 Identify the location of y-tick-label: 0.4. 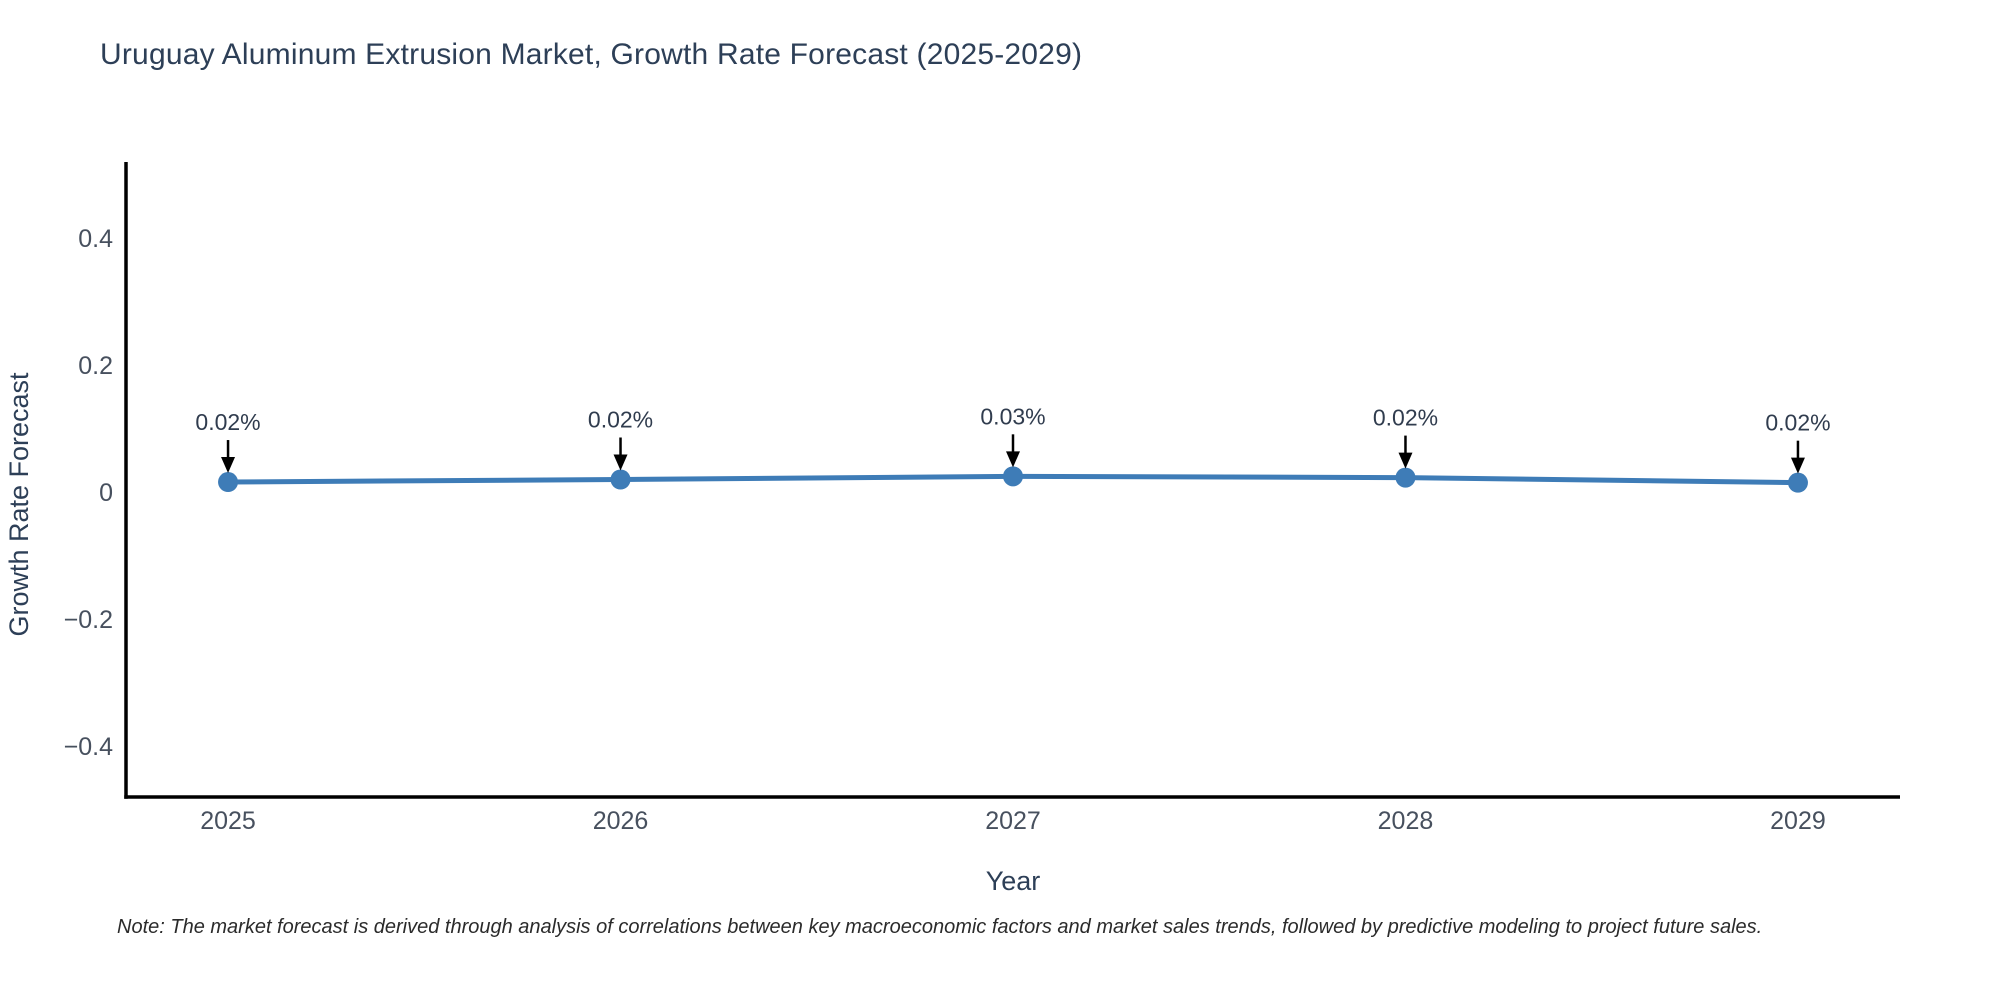
(95, 239).